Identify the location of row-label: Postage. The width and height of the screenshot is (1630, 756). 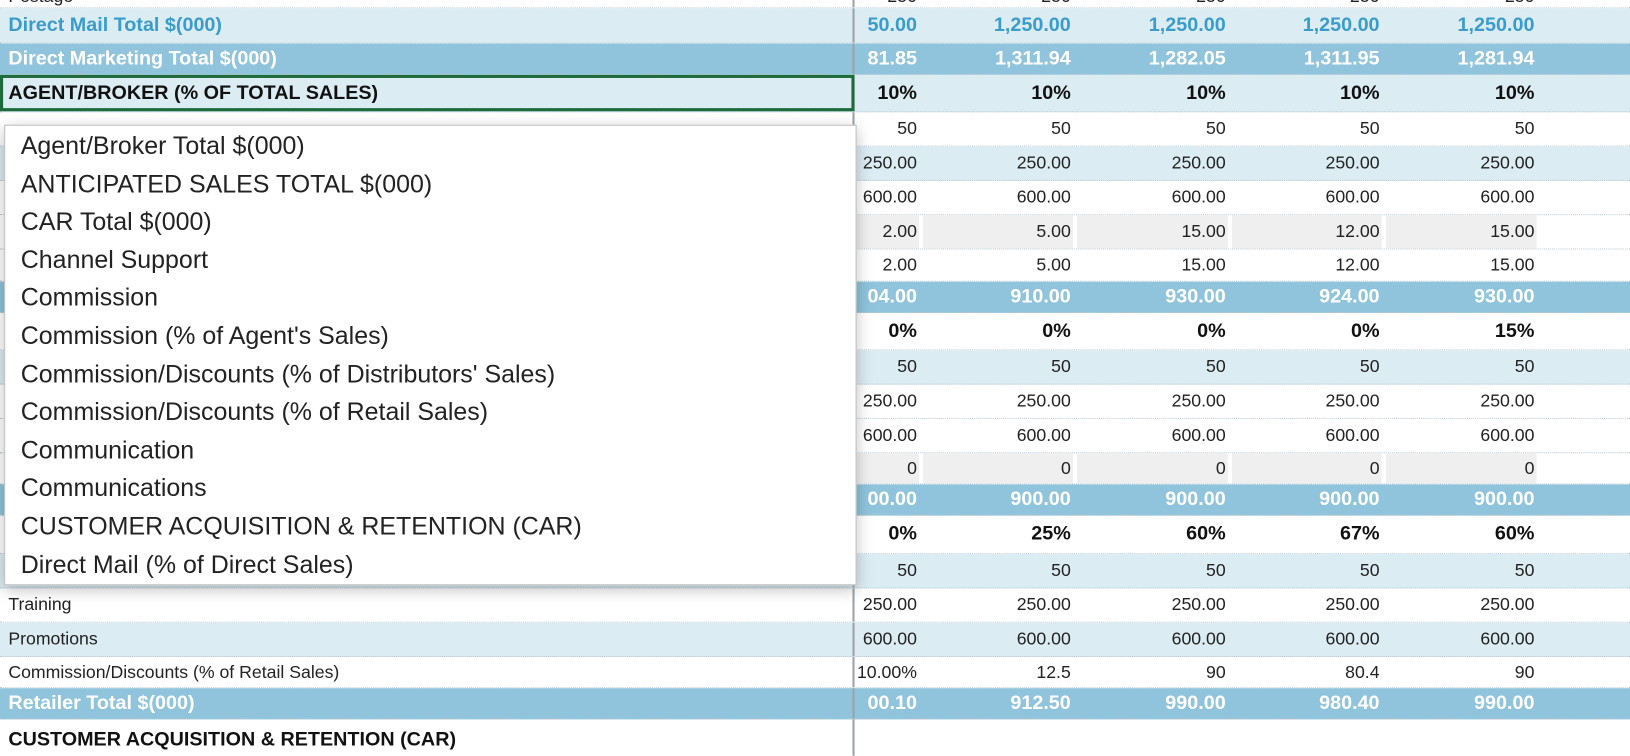
(427, 4).